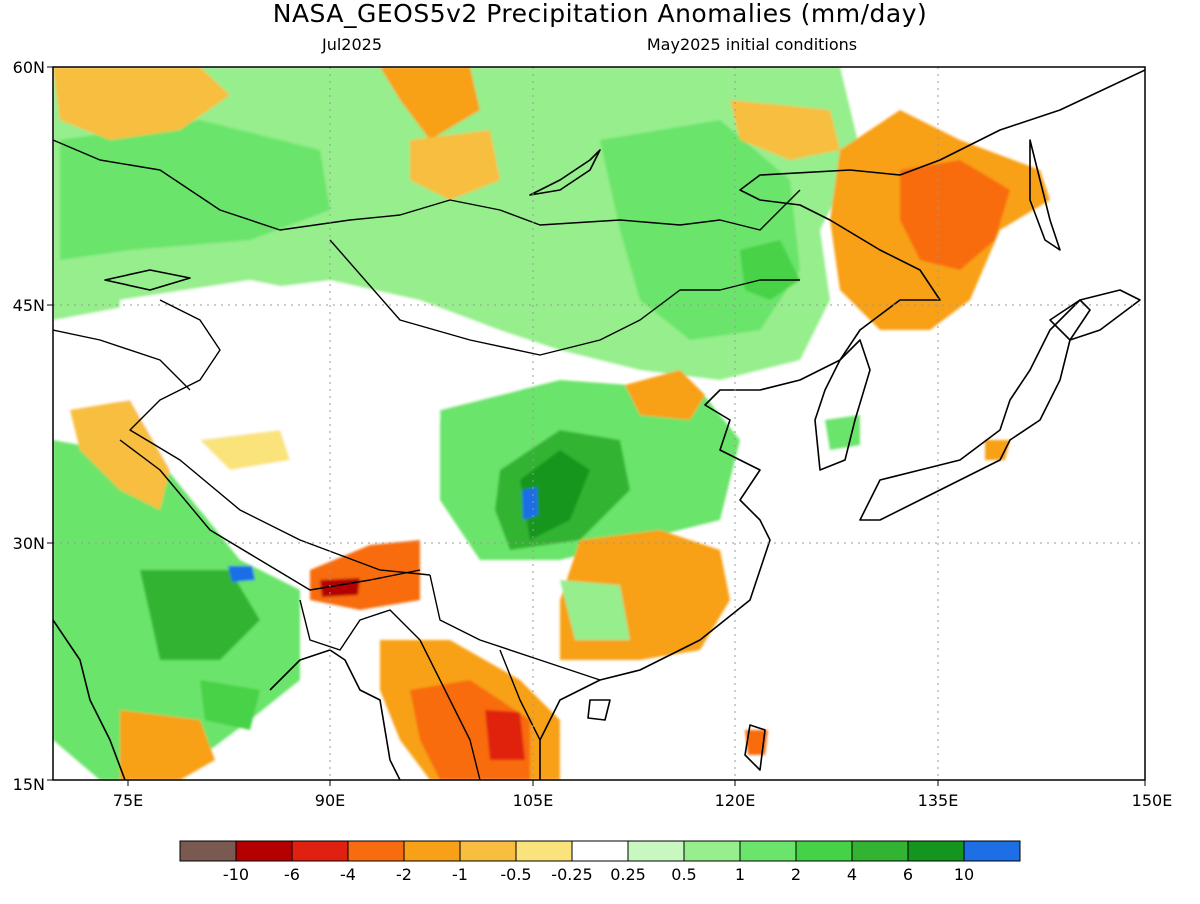  What do you see at coordinates (348, 874) in the screenshot?
I see `colorbar-label: -4` at bounding box center [348, 874].